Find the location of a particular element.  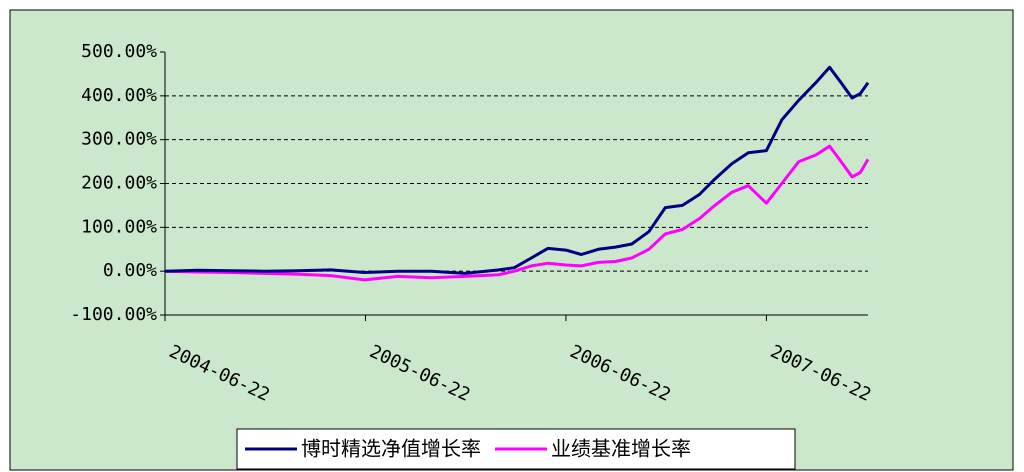

y-tick-label: 200.00% is located at coordinates (119, 183).